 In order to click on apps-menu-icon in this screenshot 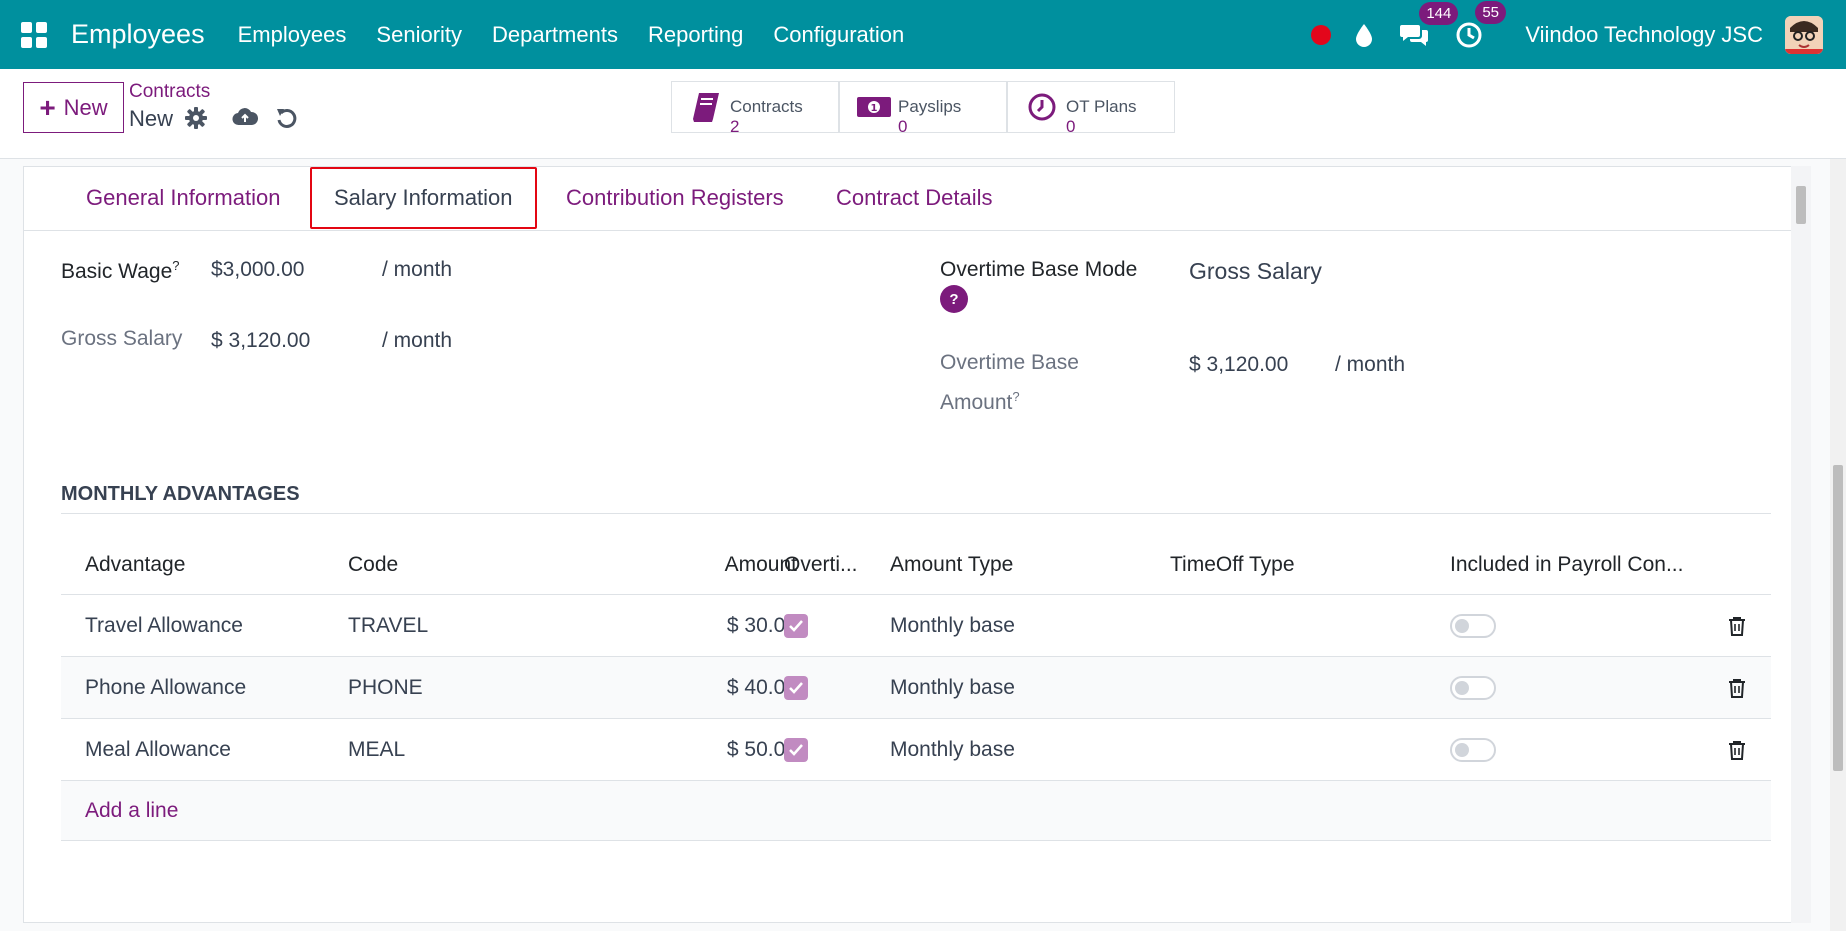, I will do `click(34, 34)`.